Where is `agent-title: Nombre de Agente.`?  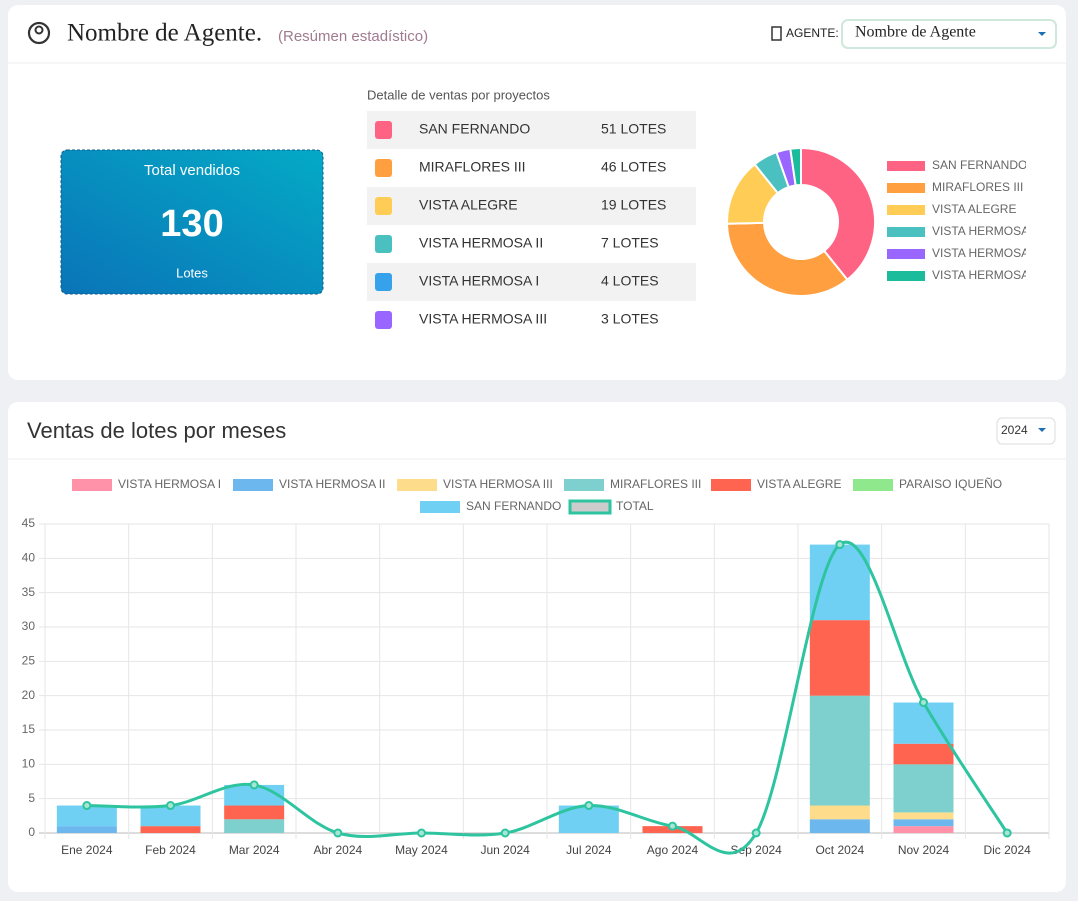
agent-title: Nombre de Agente. is located at coordinates (164, 33).